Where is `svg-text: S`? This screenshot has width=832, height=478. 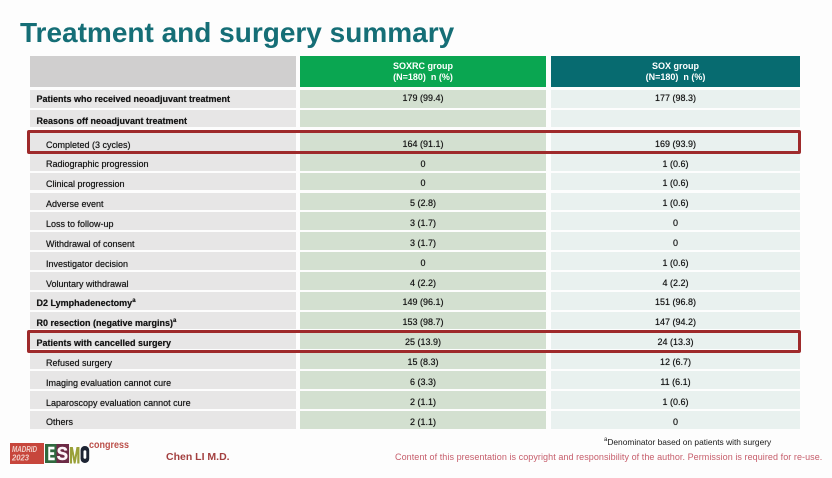
svg-text: S is located at coordinates (62, 454).